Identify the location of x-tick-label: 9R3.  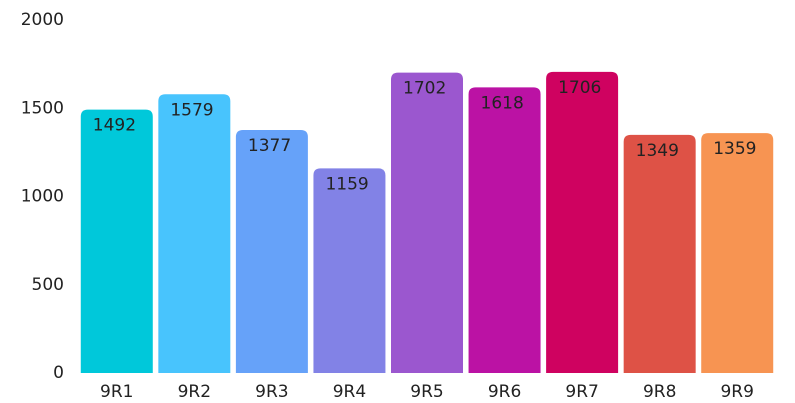
(271, 392).